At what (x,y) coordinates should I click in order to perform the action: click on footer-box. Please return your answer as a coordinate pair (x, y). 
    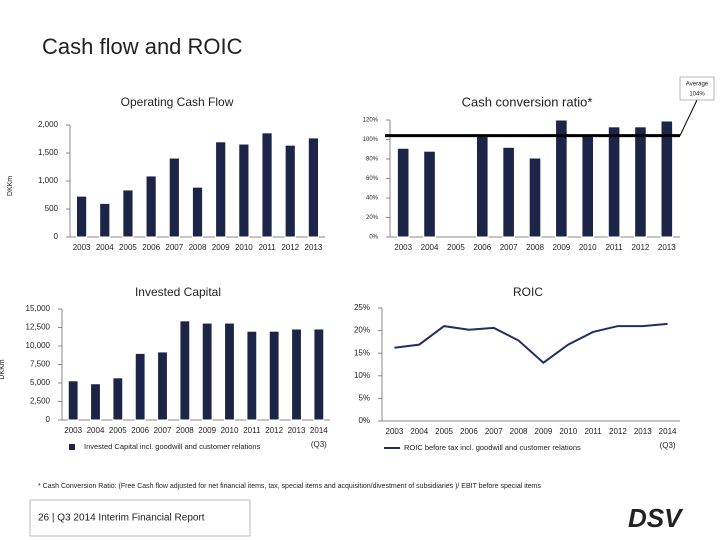
    Looking at the image, I should click on (140, 518).